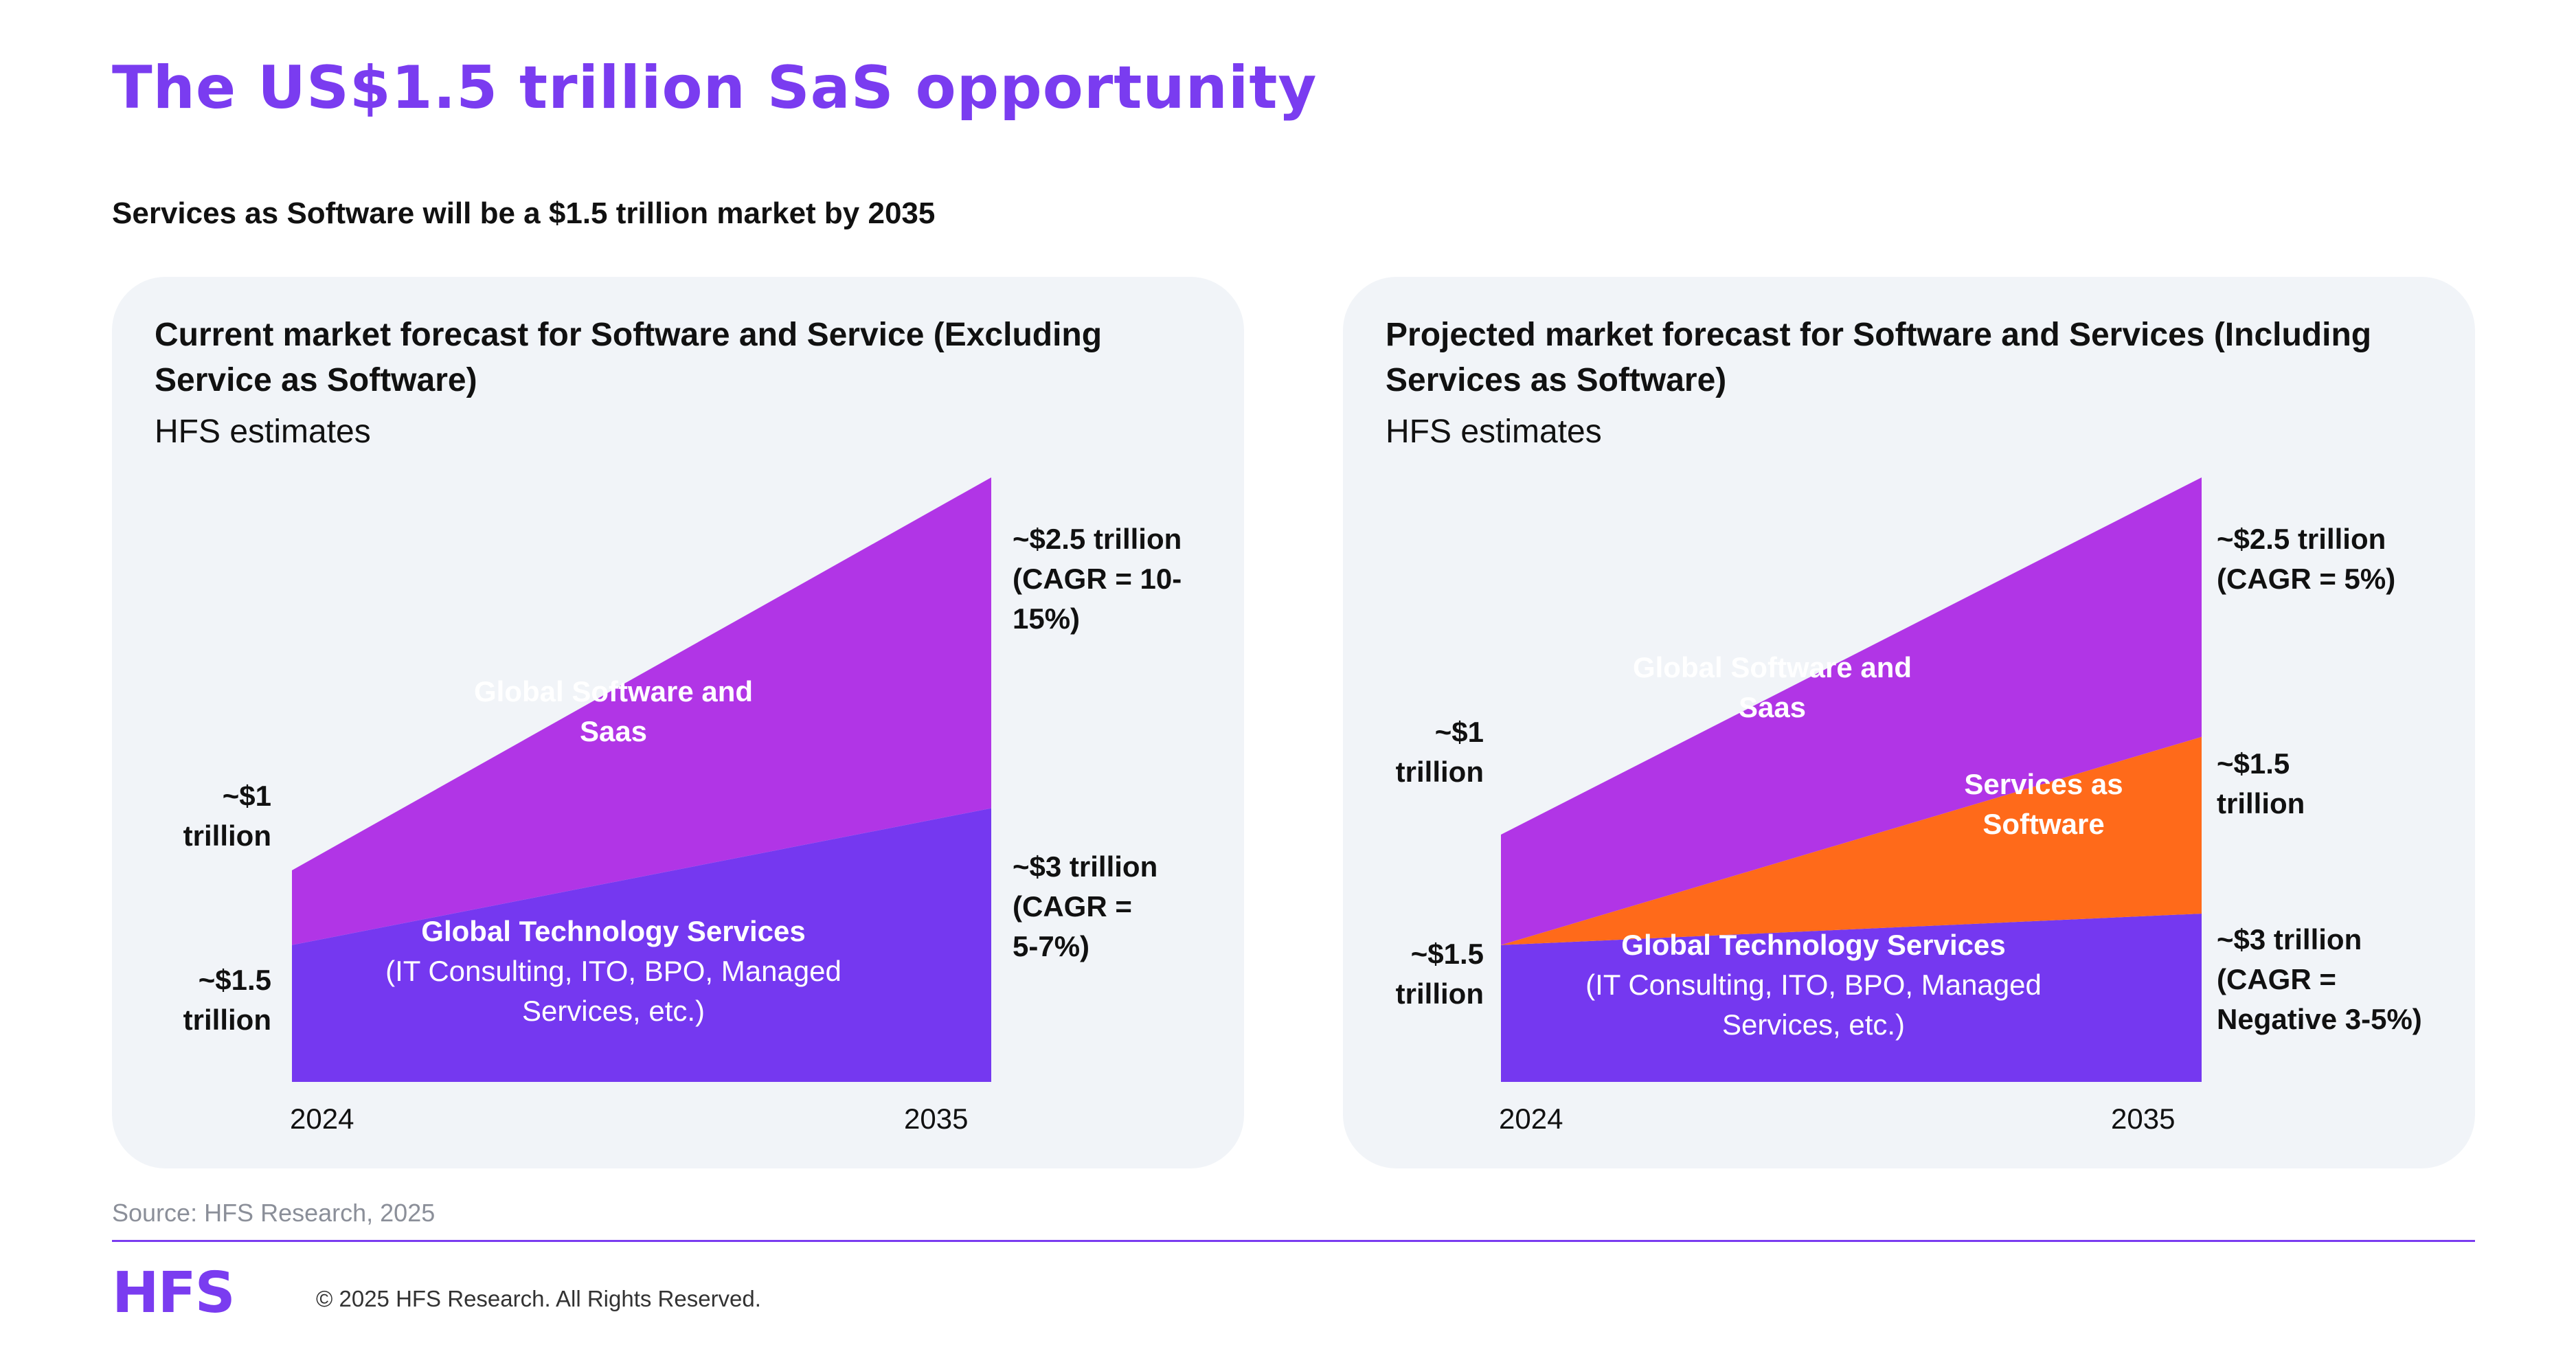 Image resolution: width=2576 pixels, height=1345 pixels. Describe the element at coordinates (2261, 783) in the screenshot. I see `end-label-services-as-software: ~$1.5 trillion` at that location.